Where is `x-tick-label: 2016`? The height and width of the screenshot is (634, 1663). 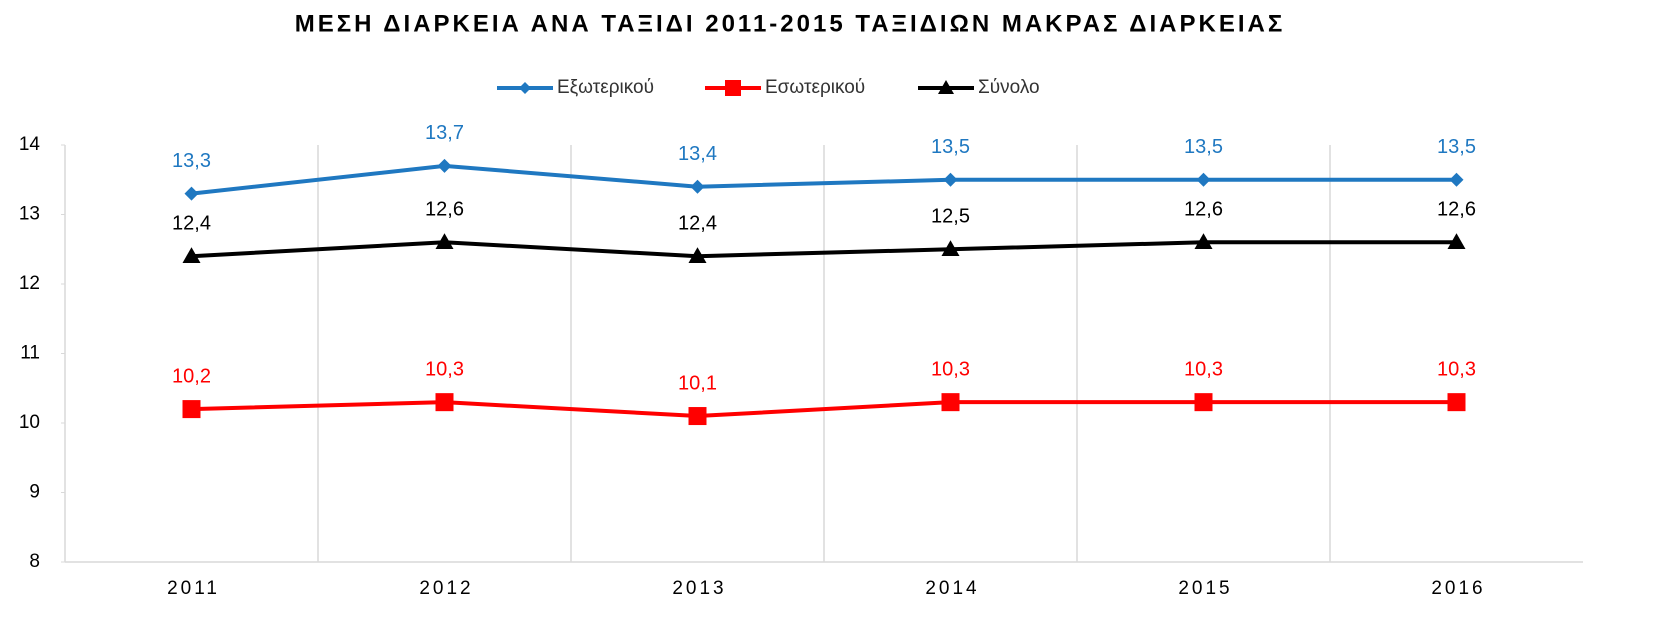
x-tick-label: 2016 is located at coordinates (1458, 588).